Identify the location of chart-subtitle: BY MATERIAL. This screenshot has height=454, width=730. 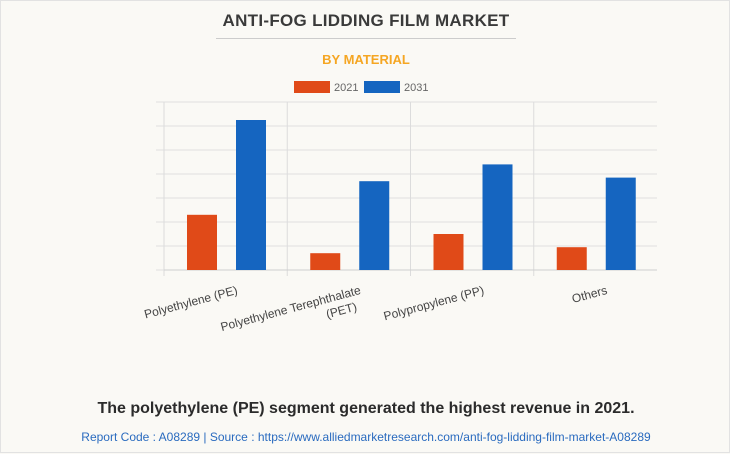
(366, 59).